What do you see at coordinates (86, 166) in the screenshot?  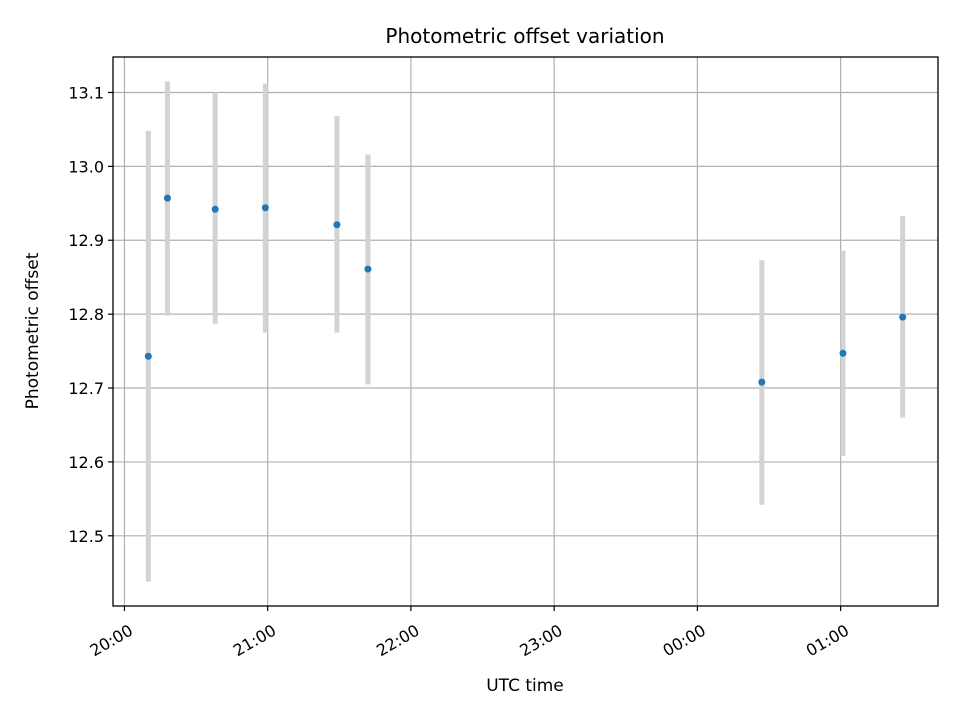 I see `y-tick-label: 13.0` at bounding box center [86, 166].